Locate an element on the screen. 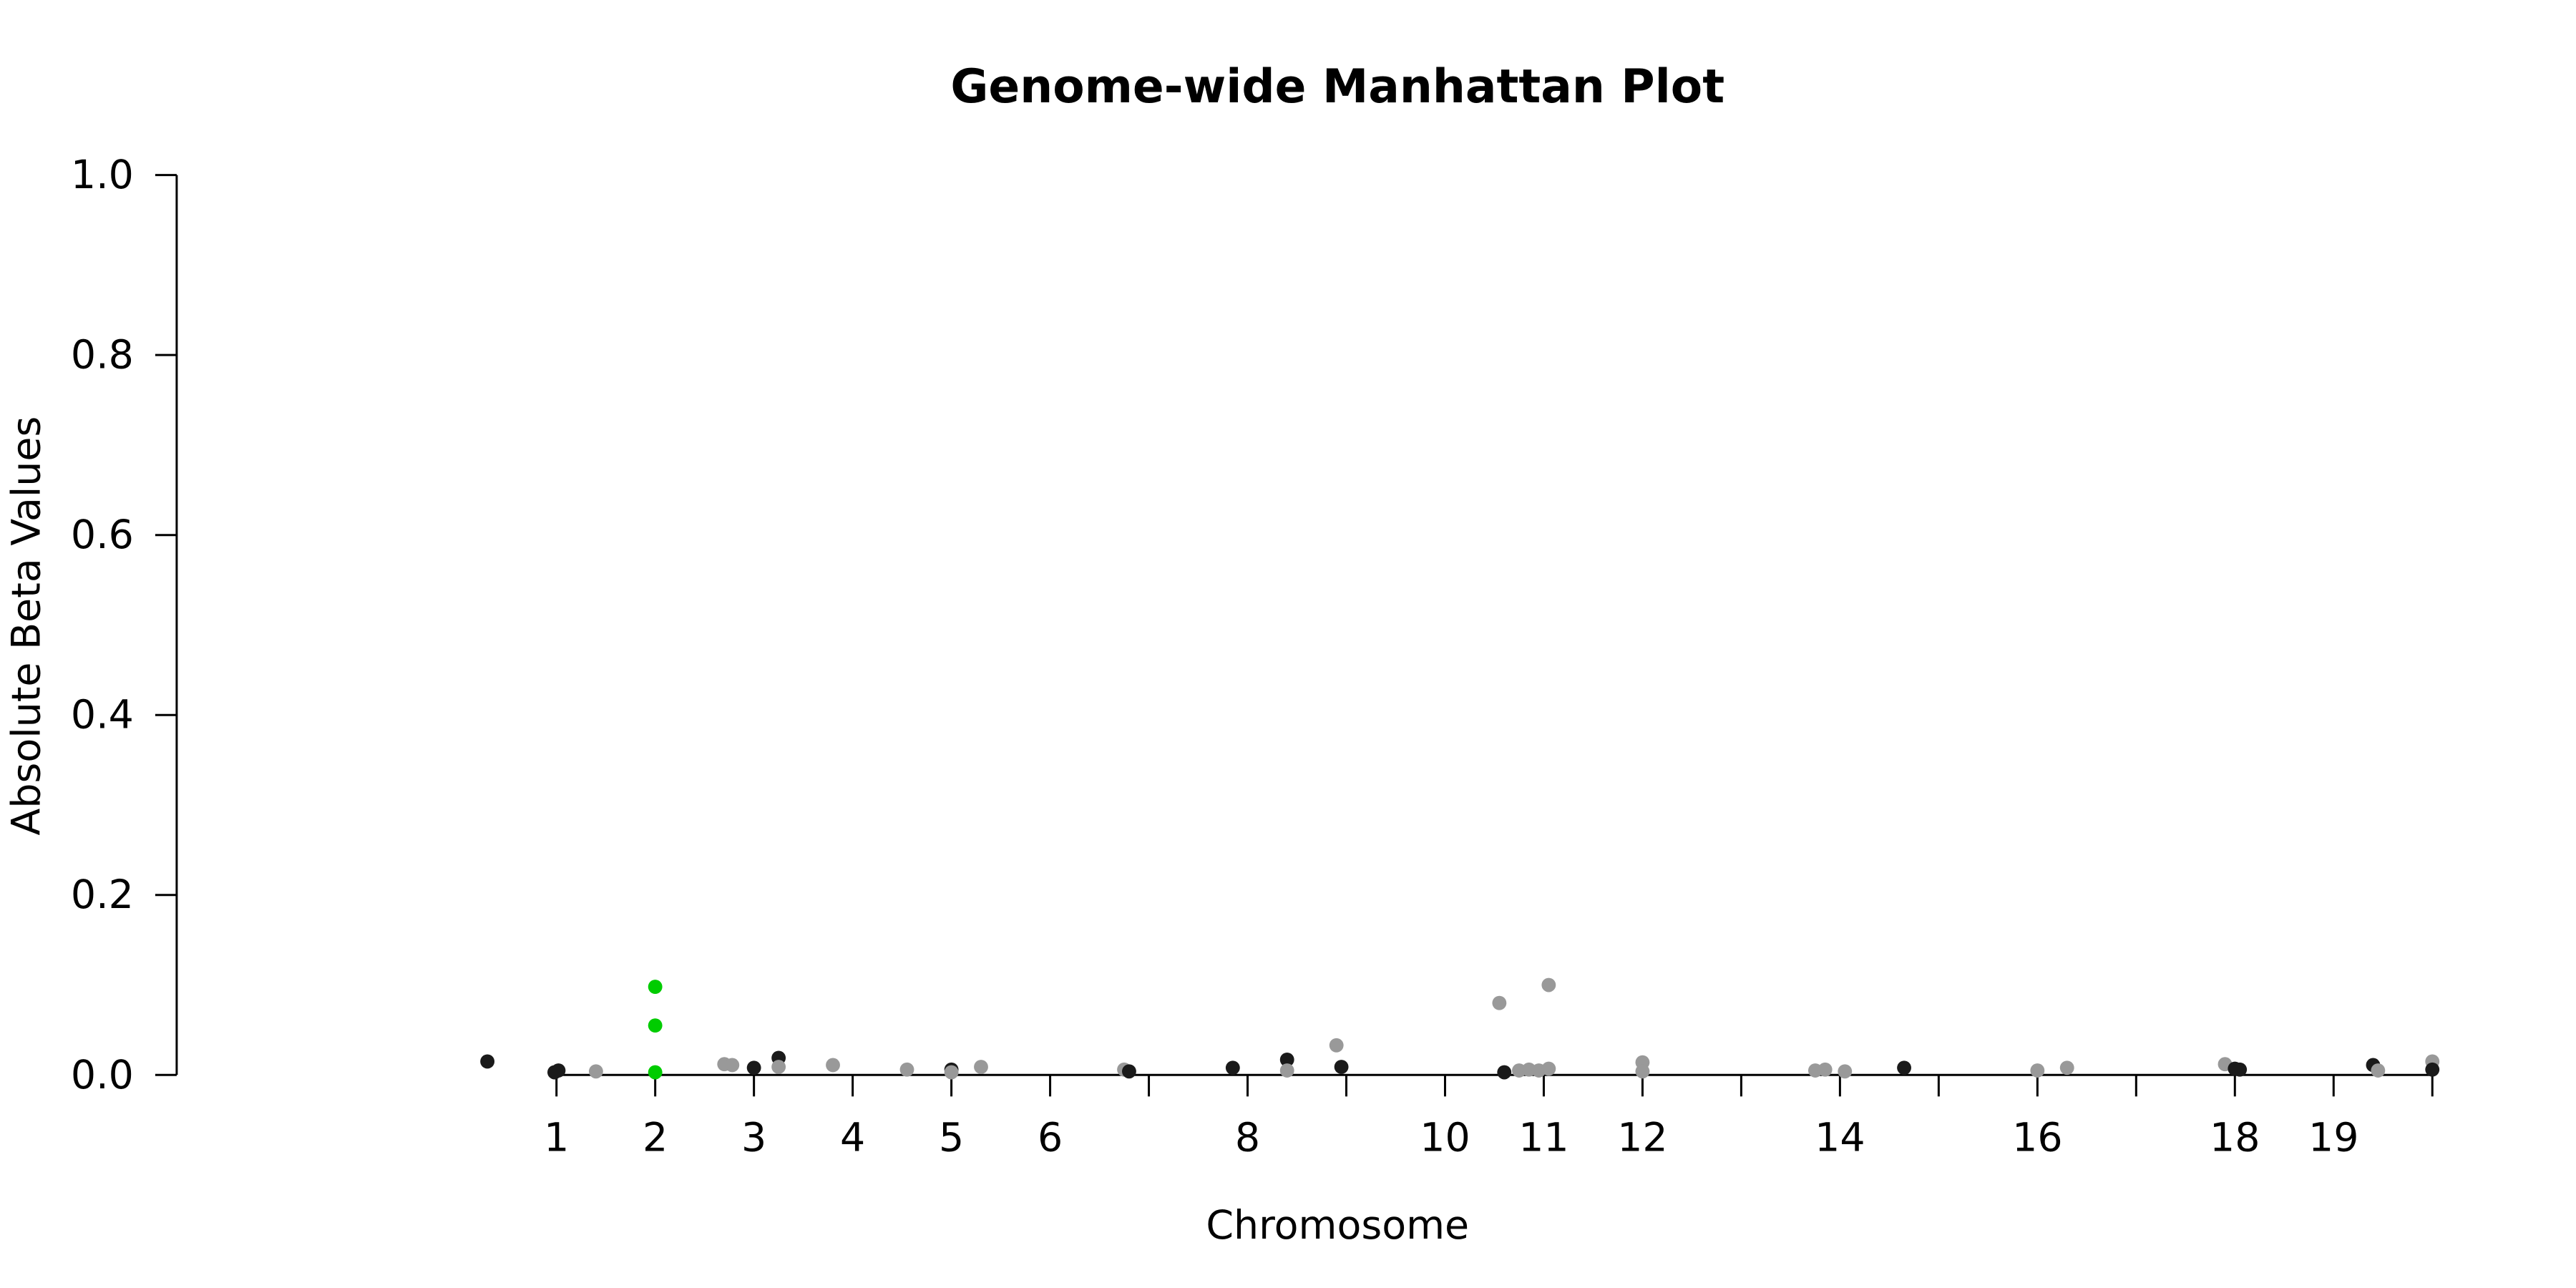 The image size is (2576, 1288). x-axis-label: Chromosome is located at coordinates (1337, 1226).